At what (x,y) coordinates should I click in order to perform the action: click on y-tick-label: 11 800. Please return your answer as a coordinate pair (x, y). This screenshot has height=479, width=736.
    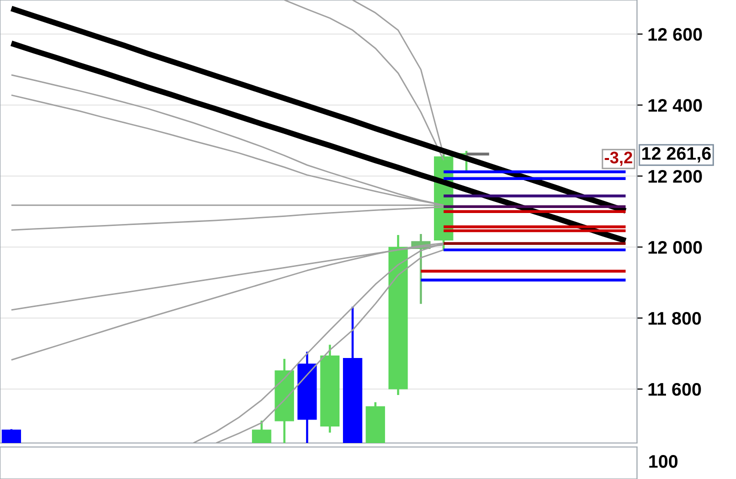
    Looking at the image, I should click on (674, 318).